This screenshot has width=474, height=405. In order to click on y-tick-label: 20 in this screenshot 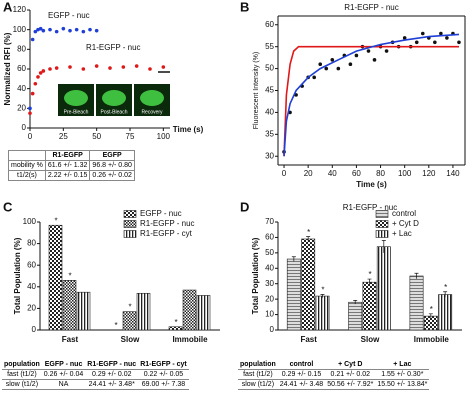, I will do `click(21, 107)`.